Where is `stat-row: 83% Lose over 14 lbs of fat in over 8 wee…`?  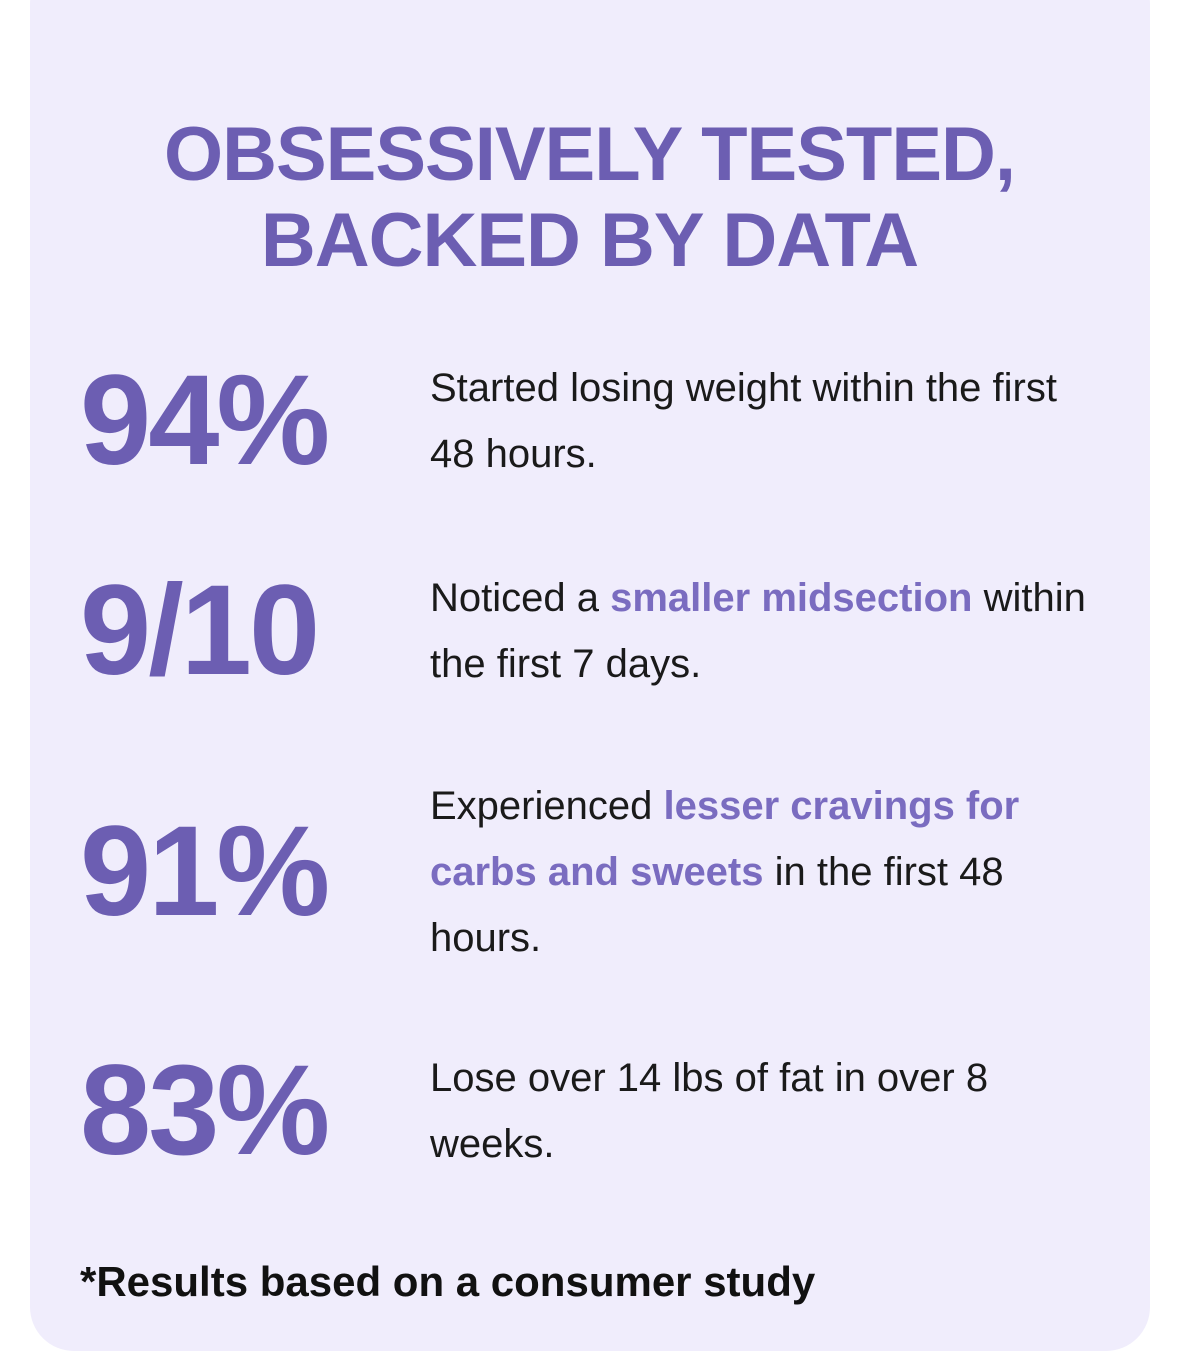 stat-row: 83% Lose over 14 lbs of fat in over 8 wee… is located at coordinates (610, 1111).